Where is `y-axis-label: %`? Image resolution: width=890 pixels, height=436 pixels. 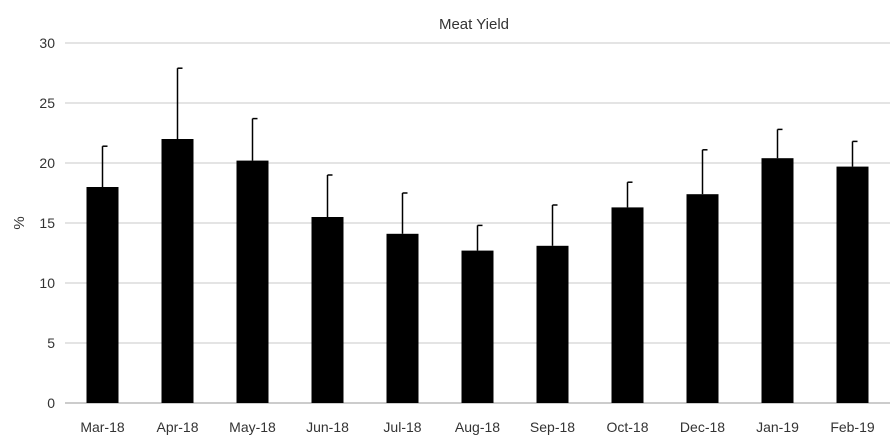
y-axis-label: % is located at coordinates (19, 222).